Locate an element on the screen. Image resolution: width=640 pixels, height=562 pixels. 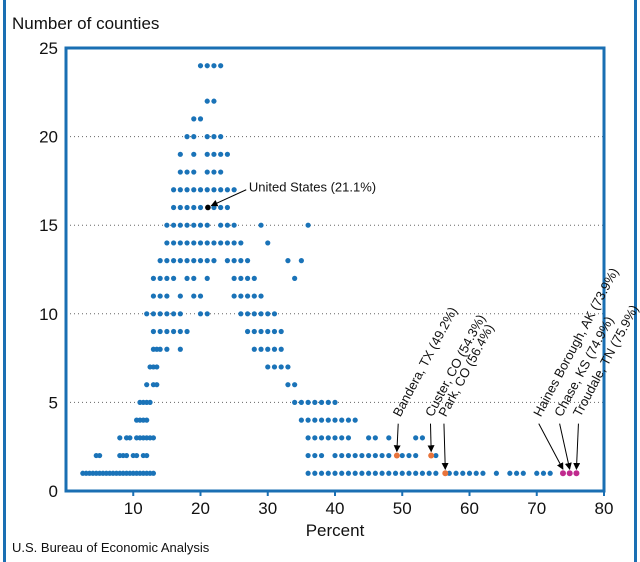
y-tick-label-0: 0 is located at coordinates (53, 491).